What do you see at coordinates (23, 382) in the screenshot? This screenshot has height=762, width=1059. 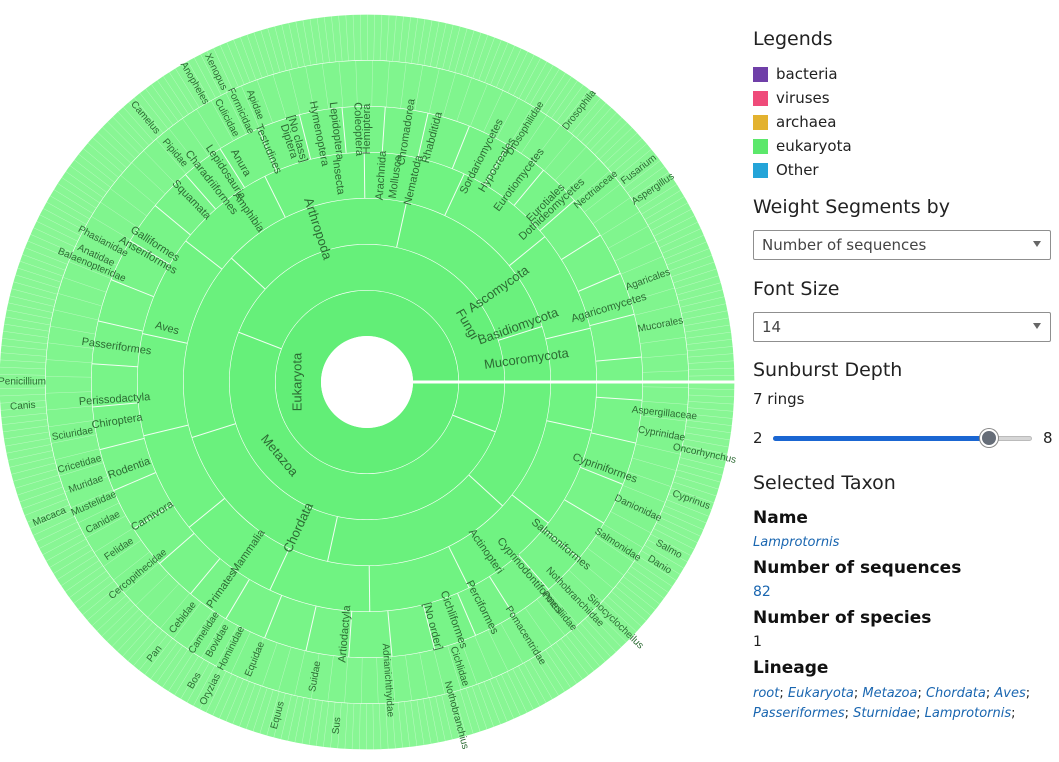 I see `sunburst-label: Penicillium` at bounding box center [23, 382].